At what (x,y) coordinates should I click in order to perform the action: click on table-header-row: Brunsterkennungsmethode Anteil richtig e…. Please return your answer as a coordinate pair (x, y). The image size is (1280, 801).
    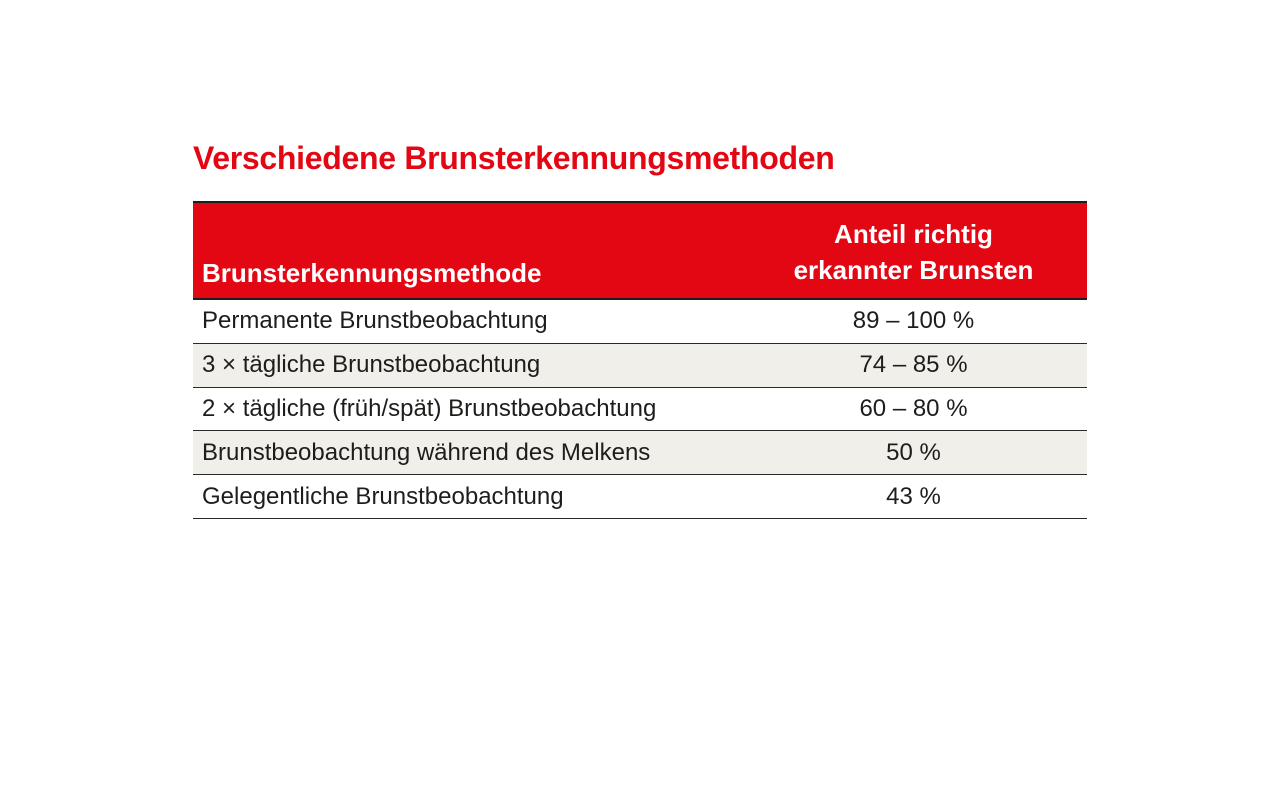
    Looking at the image, I should click on (640, 250).